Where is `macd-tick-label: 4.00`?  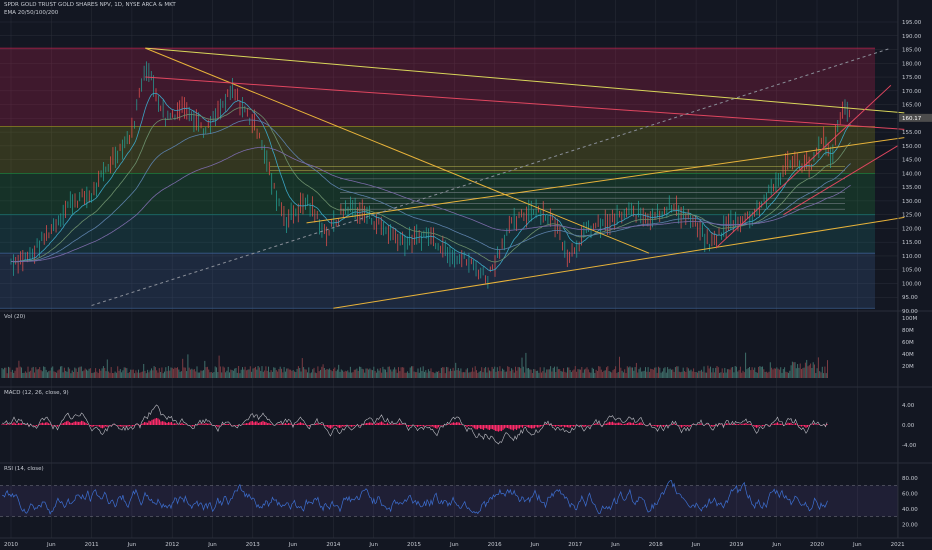 macd-tick-label: 4.00 is located at coordinates (908, 406).